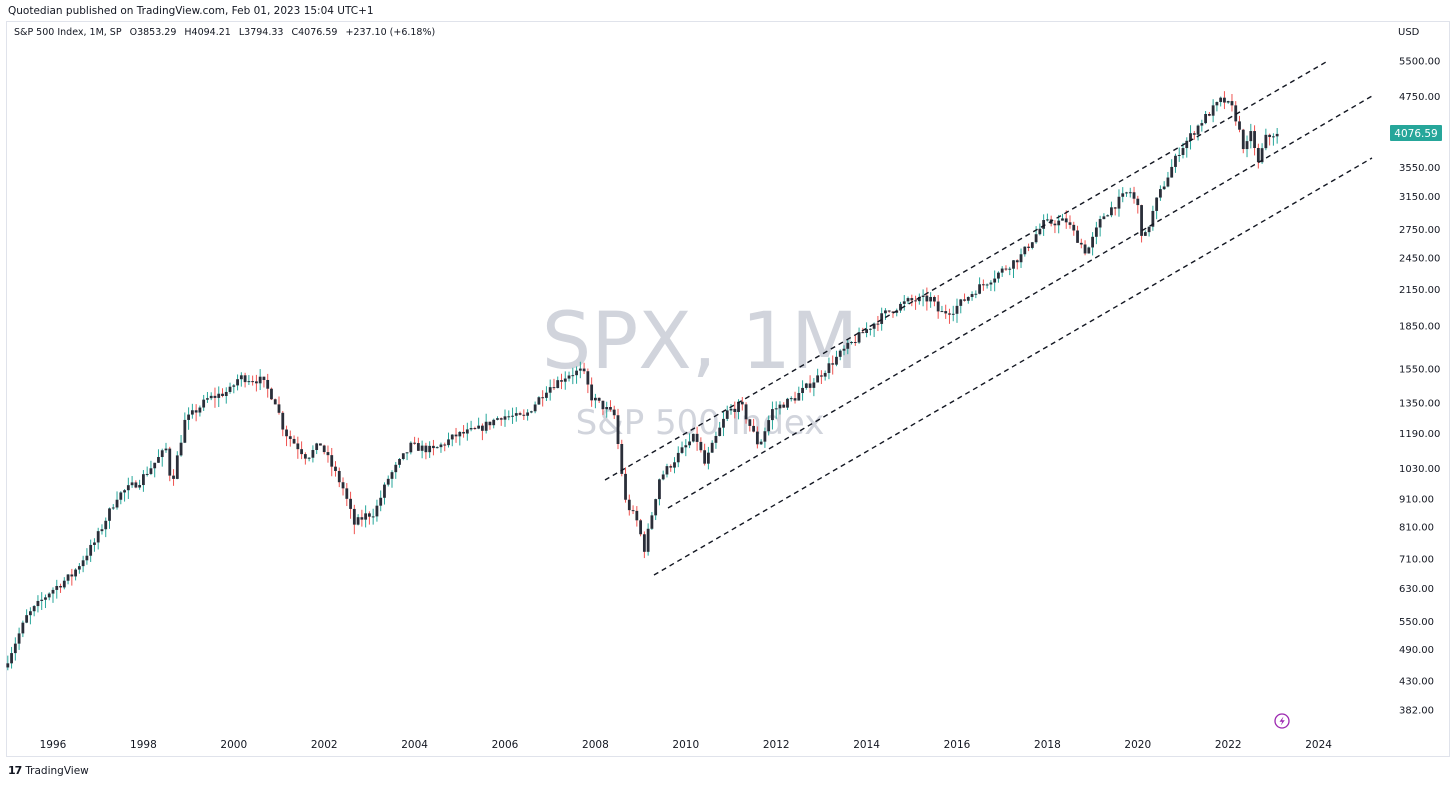  What do you see at coordinates (1416, 589) in the screenshot?
I see `y-tick-label: 630.00` at bounding box center [1416, 589].